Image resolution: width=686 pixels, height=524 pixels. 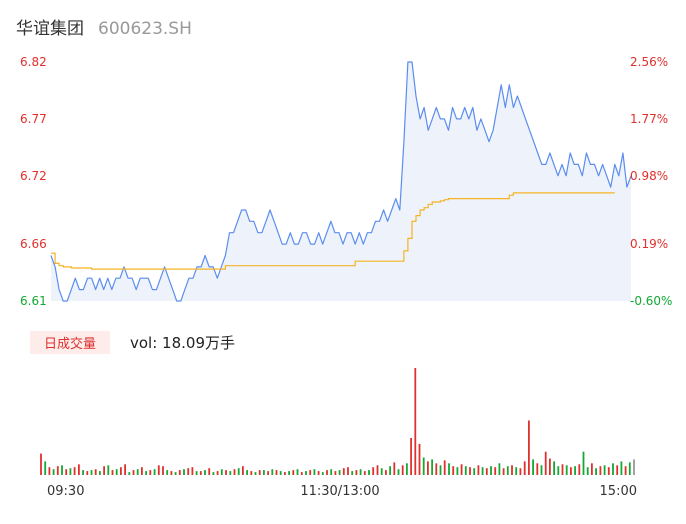 What do you see at coordinates (649, 244) in the screenshot?
I see `y-tick-label-right: 0.19%` at bounding box center [649, 244].